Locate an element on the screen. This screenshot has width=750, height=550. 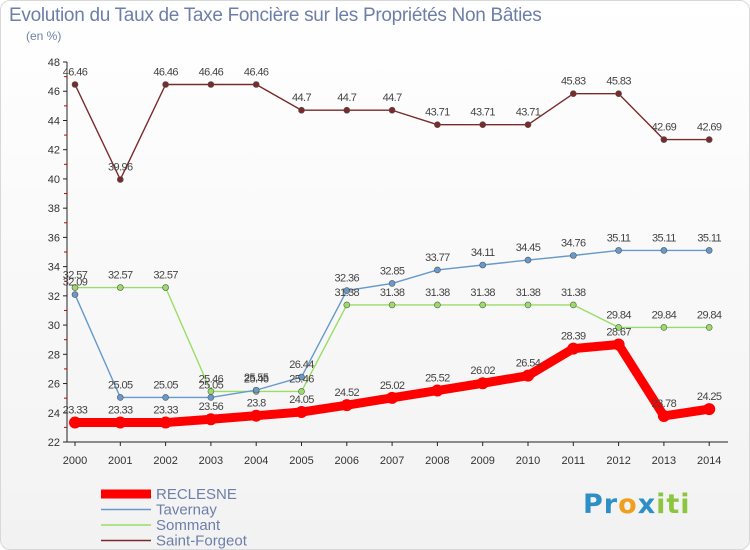
y-tick-label: 38 is located at coordinates (54, 209).